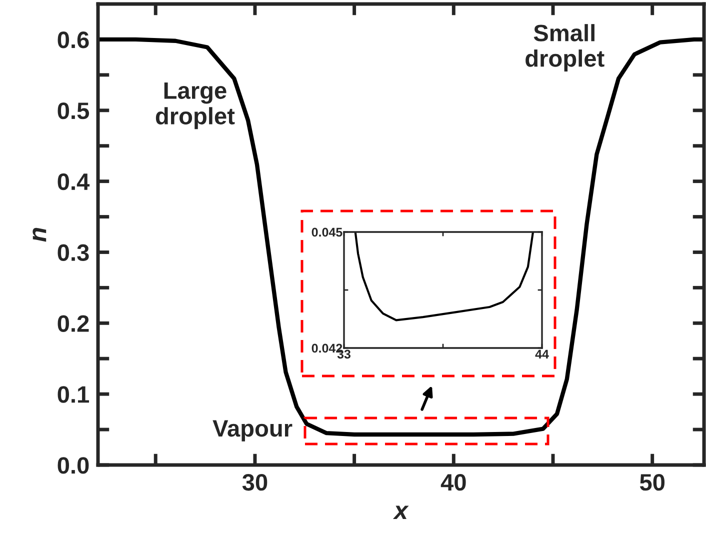 The height and width of the screenshot is (538, 706). What do you see at coordinates (74, 111) in the screenshot?
I see `y-tick-label: 0.5` at bounding box center [74, 111].